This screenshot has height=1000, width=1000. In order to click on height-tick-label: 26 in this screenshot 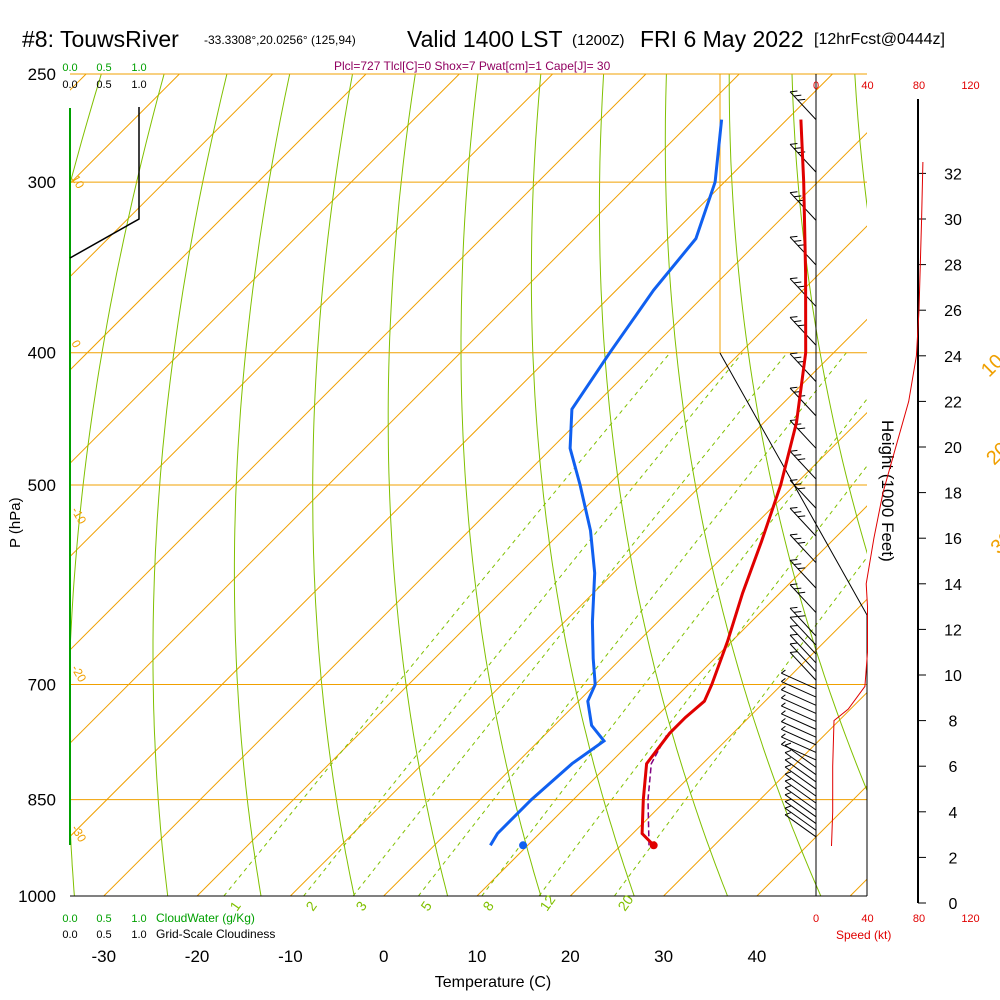, I will do `click(953, 311)`.